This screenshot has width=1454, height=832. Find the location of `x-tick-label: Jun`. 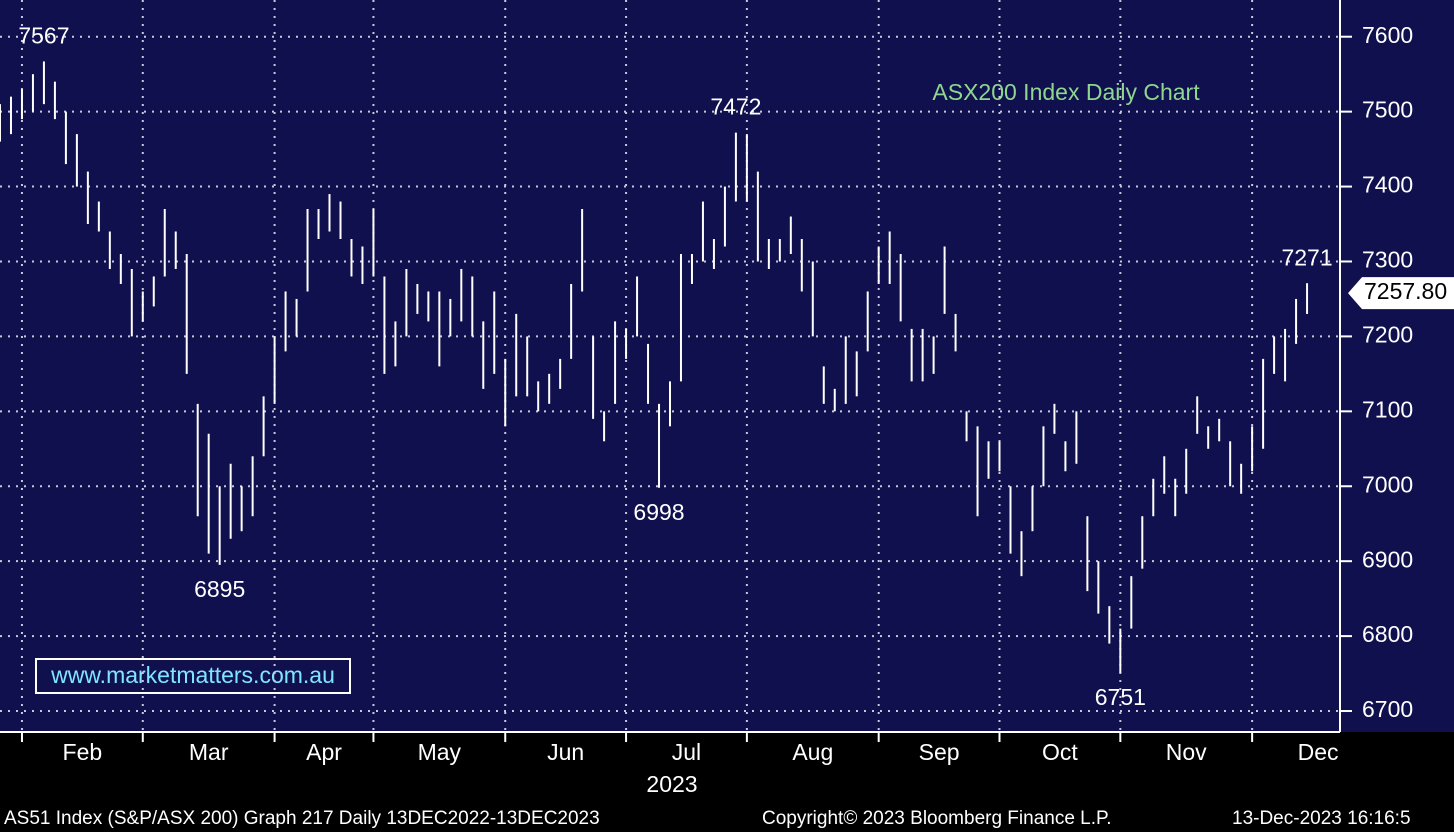

x-tick-label: Jun is located at coordinates (565, 752).